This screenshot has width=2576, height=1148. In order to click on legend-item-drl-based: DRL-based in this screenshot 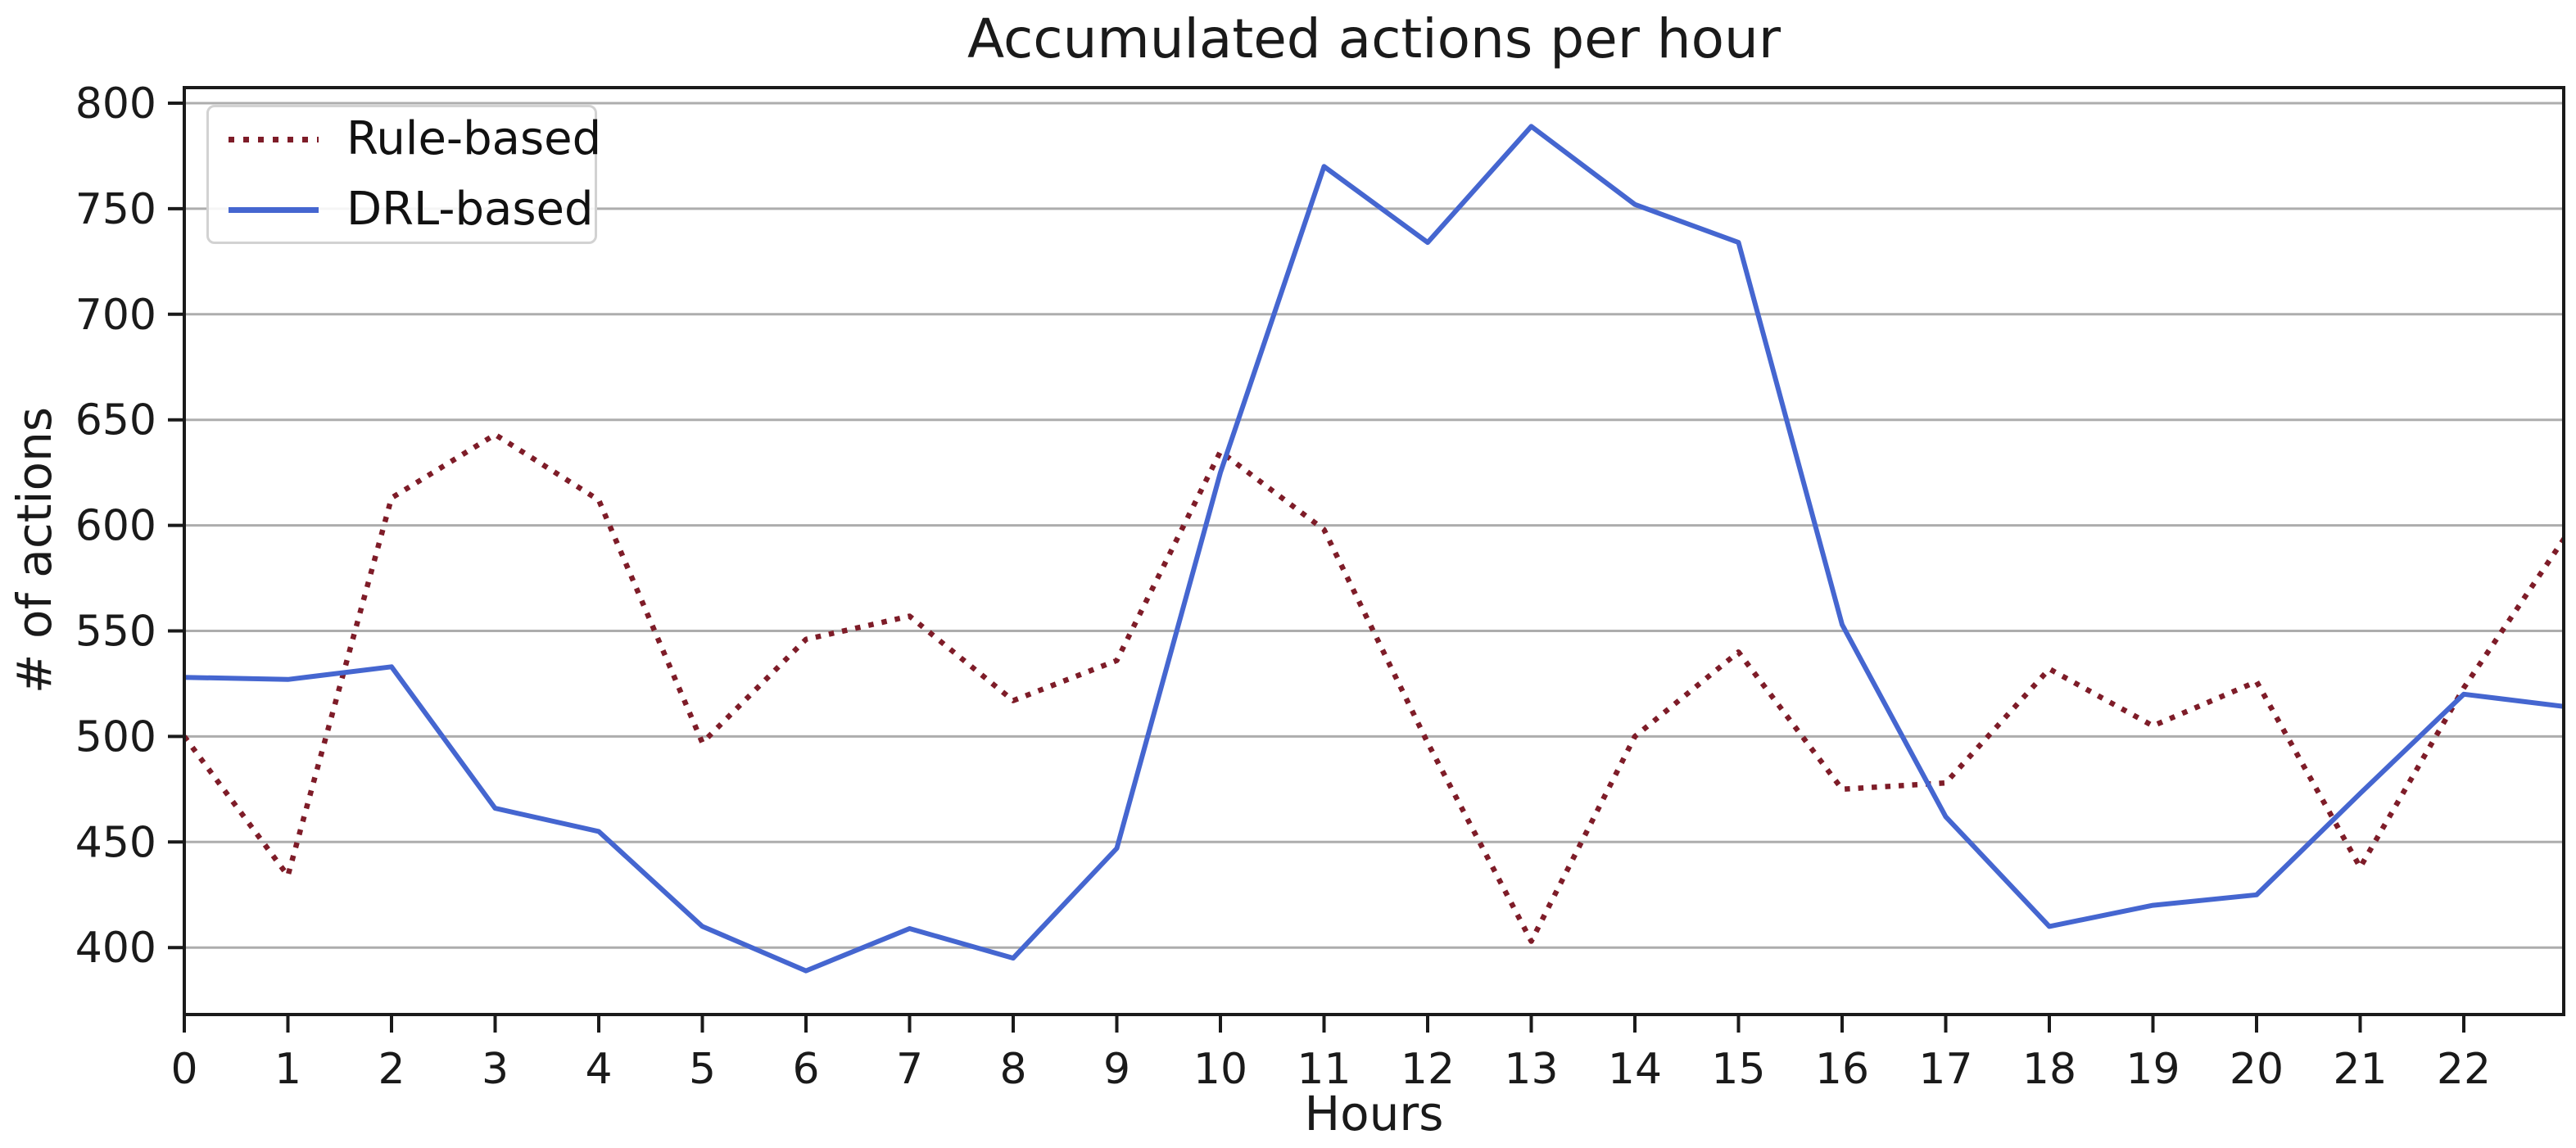, I will do `click(411, 210)`.